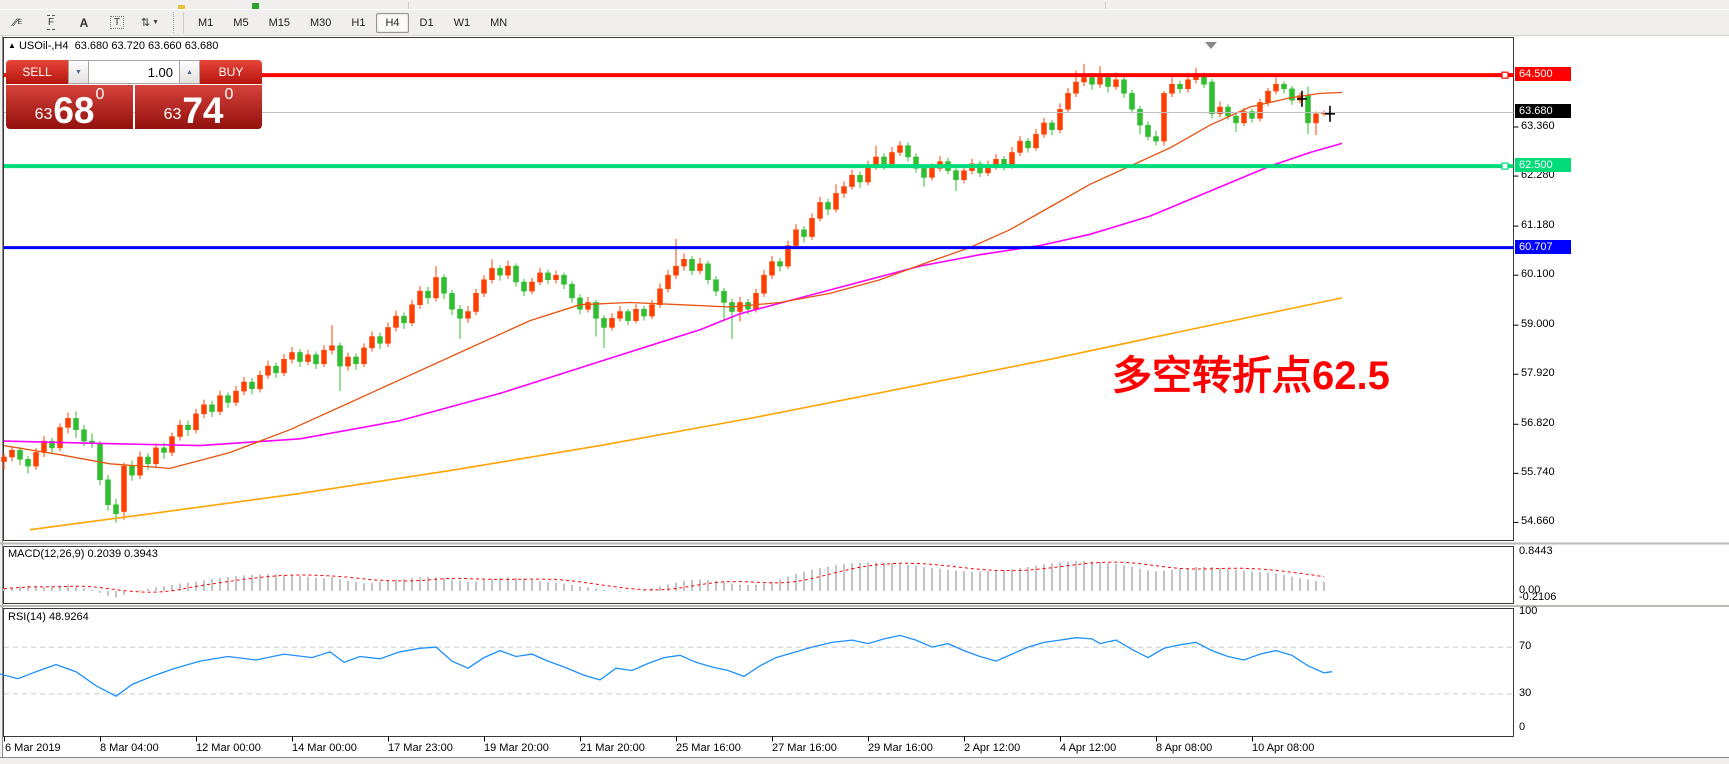  What do you see at coordinates (708, 748) in the screenshot?
I see `time-axis-label: 25 Mar 16:00` at bounding box center [708, 748].